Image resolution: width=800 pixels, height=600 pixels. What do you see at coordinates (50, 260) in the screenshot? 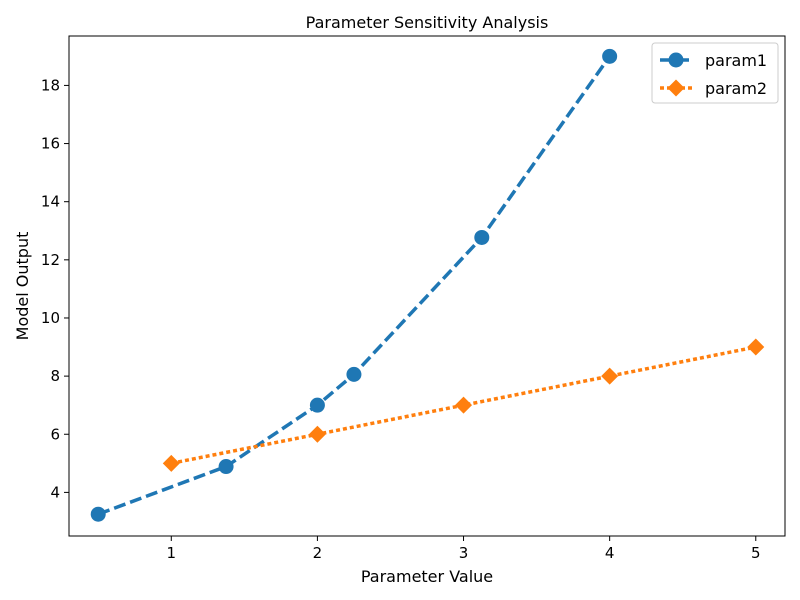
I see `y-tick-label: 12` at bounding box center [50, 260].